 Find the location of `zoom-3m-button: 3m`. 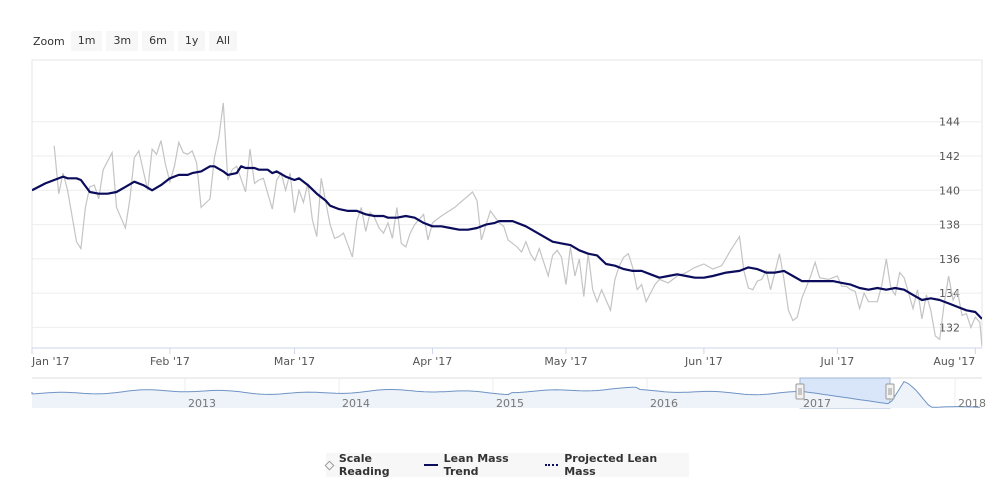

zoom-3m-button: 3m is located at coordinates (122, 41).